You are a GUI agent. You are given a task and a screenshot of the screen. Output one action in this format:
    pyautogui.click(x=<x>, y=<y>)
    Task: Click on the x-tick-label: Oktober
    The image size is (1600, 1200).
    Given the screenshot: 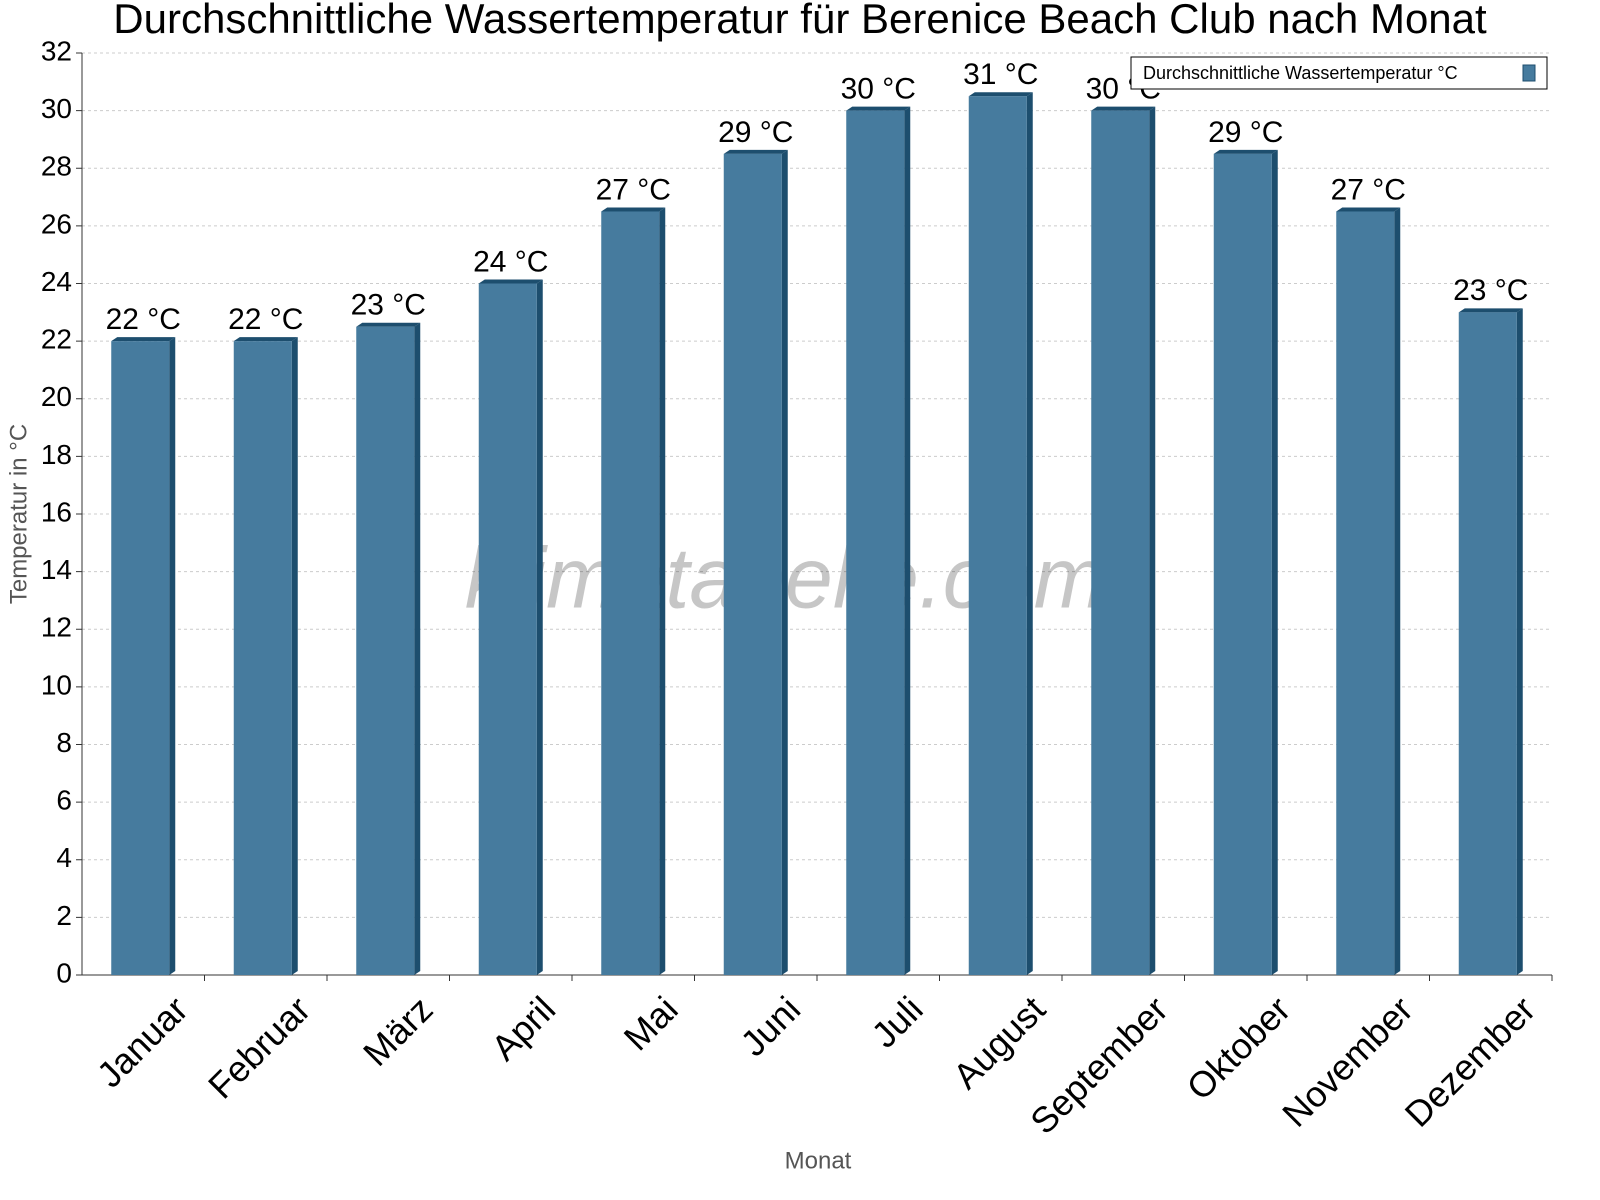 What is the action you would take?
    pyautogui.click(x=1239, y=1048)
    